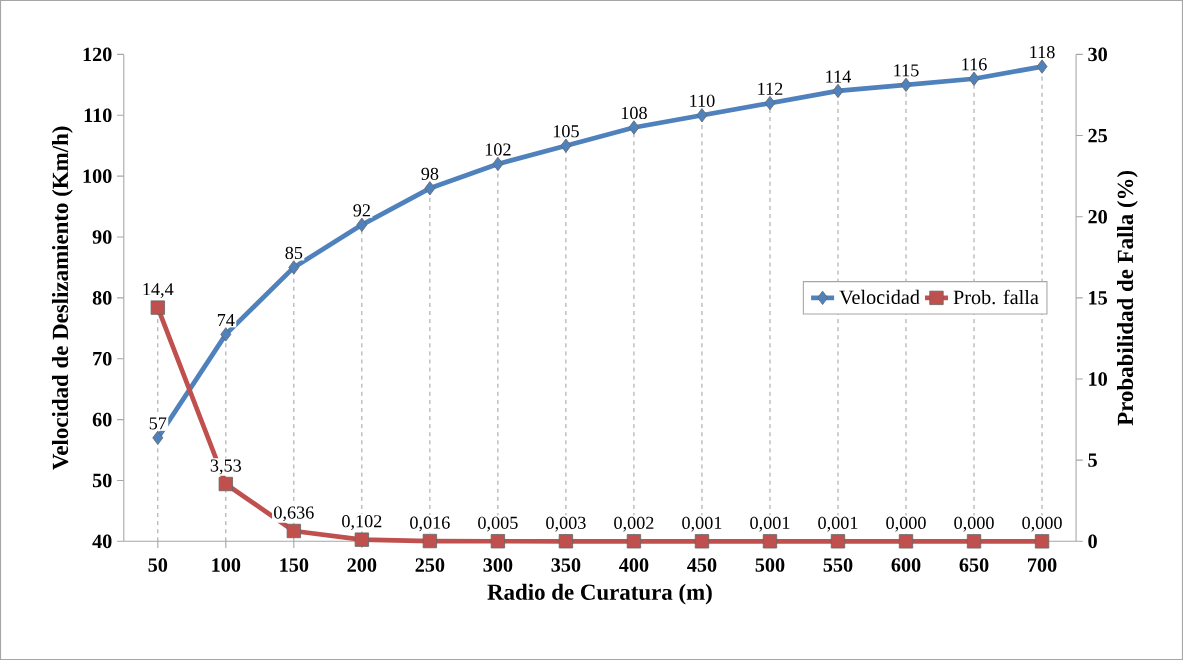 This screenshot has width=1183, height=660. Describe the element at coordinates (599, 594) in the screenshot. I see `x-axis-title: Radio de Curatura (m)` at that location.